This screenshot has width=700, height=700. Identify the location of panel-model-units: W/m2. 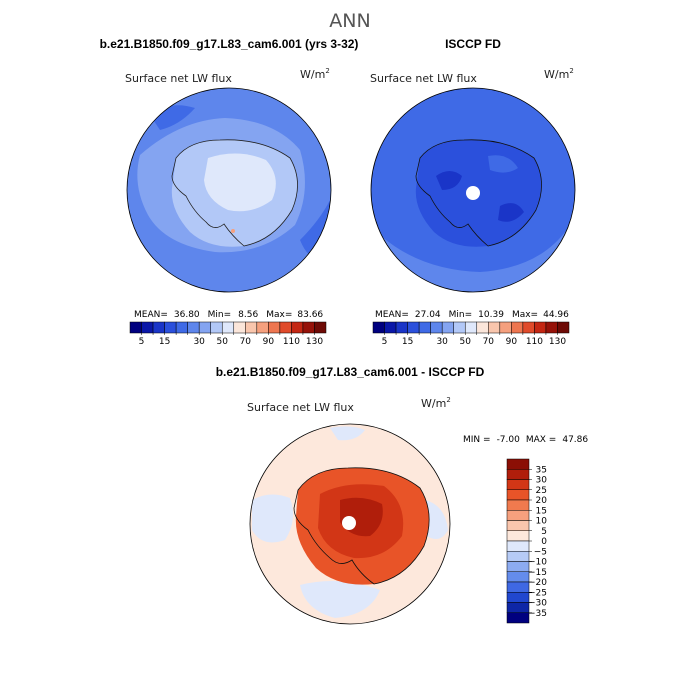
(315, 74).